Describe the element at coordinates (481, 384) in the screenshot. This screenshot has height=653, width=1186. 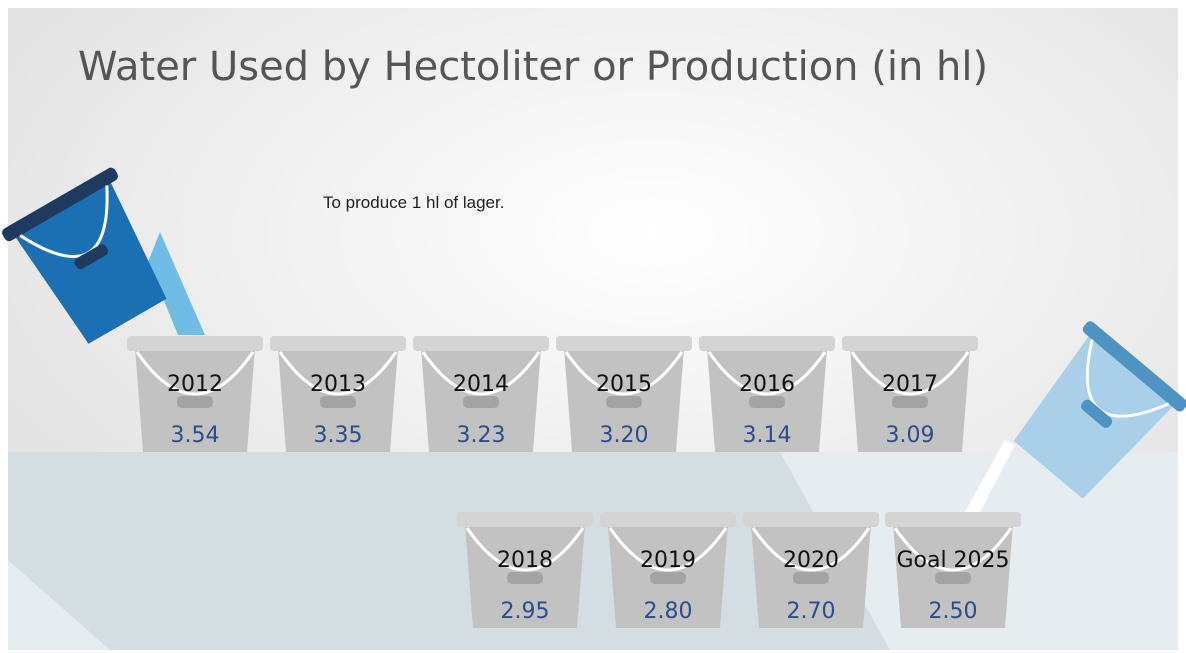
I see `bucket-label: 2014` at that location.